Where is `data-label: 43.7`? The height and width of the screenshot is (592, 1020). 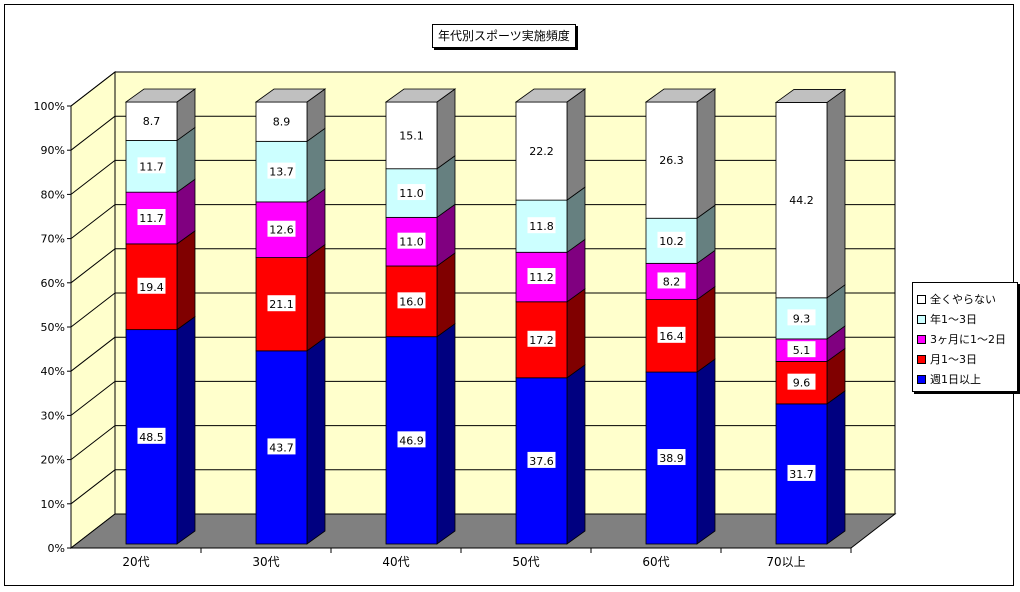 data-label: 43.7 is located at coordinates (281, 446).